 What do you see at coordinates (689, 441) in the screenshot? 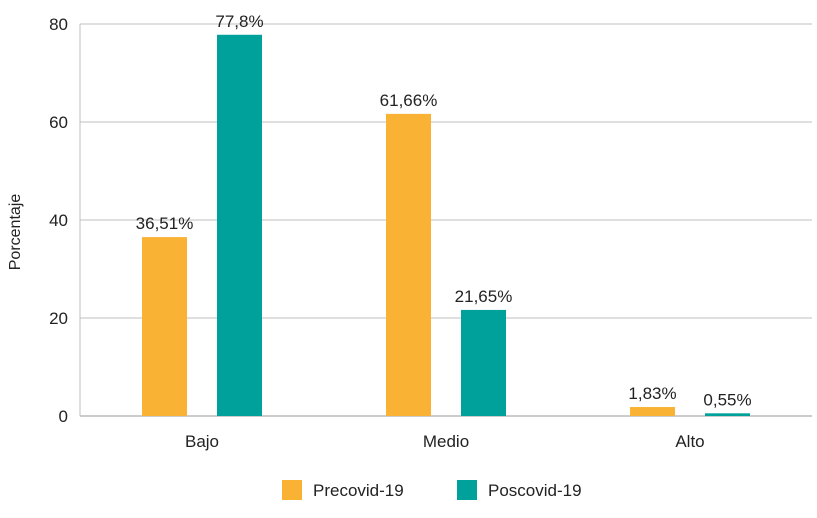
I see `x-tick-label: Alto` at bounding box center [689, 441].